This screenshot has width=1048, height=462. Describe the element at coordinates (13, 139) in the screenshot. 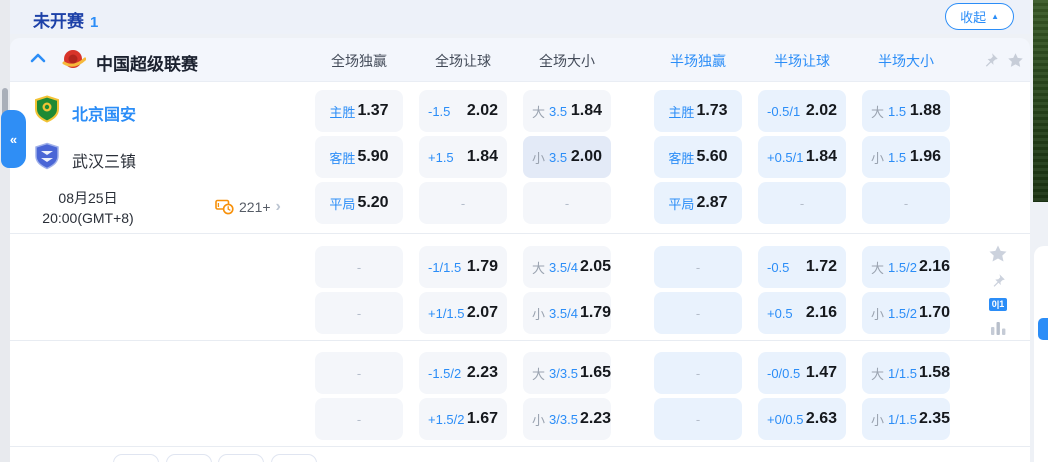

I see `sidebar-collapse-tab: «` at that location.